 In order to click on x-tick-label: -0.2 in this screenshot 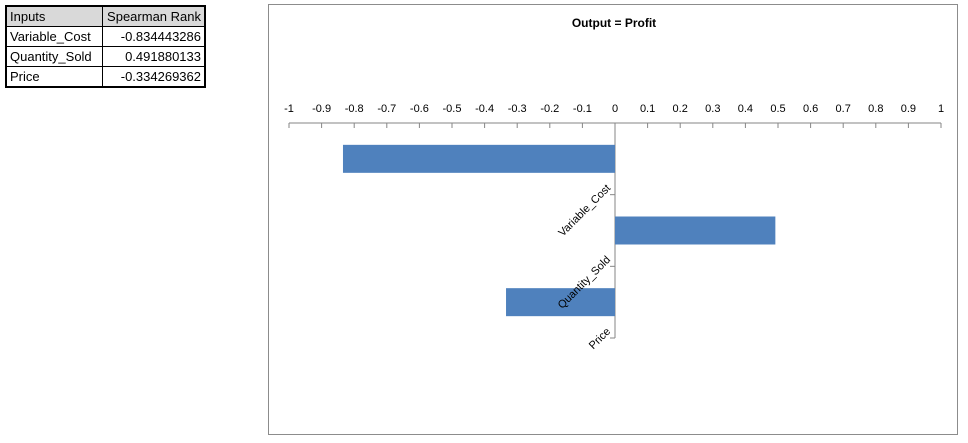, I will do `click(549, 109)`.